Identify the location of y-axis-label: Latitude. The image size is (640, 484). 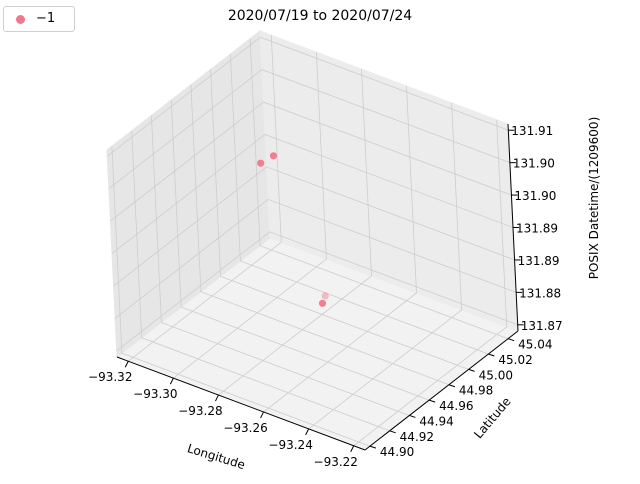
(492, 418).